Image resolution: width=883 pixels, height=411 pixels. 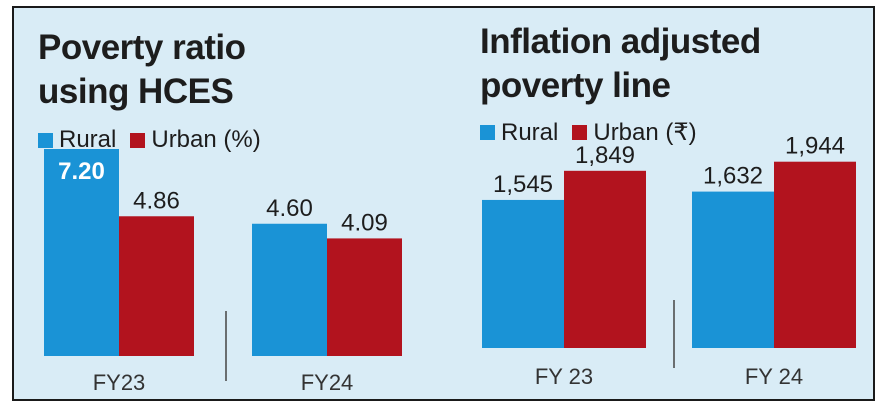 I want to click on legend-item-urban: Urban (₹), so click(x=634, y=132).